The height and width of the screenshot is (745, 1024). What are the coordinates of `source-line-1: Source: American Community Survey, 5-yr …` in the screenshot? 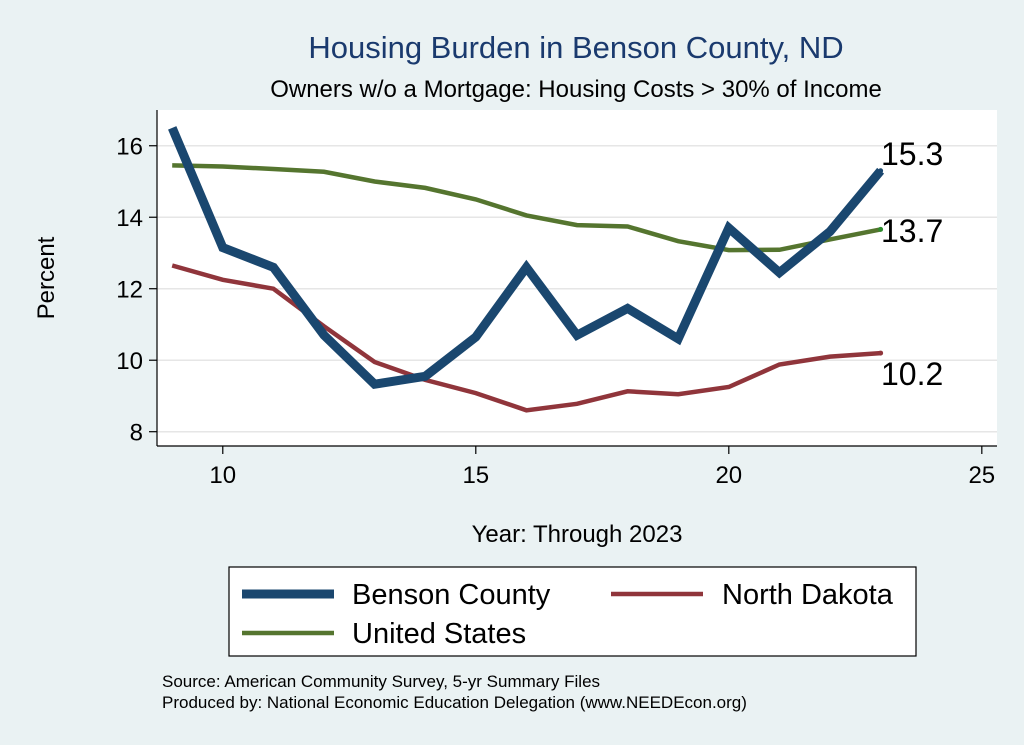 It's located at (381, 681).